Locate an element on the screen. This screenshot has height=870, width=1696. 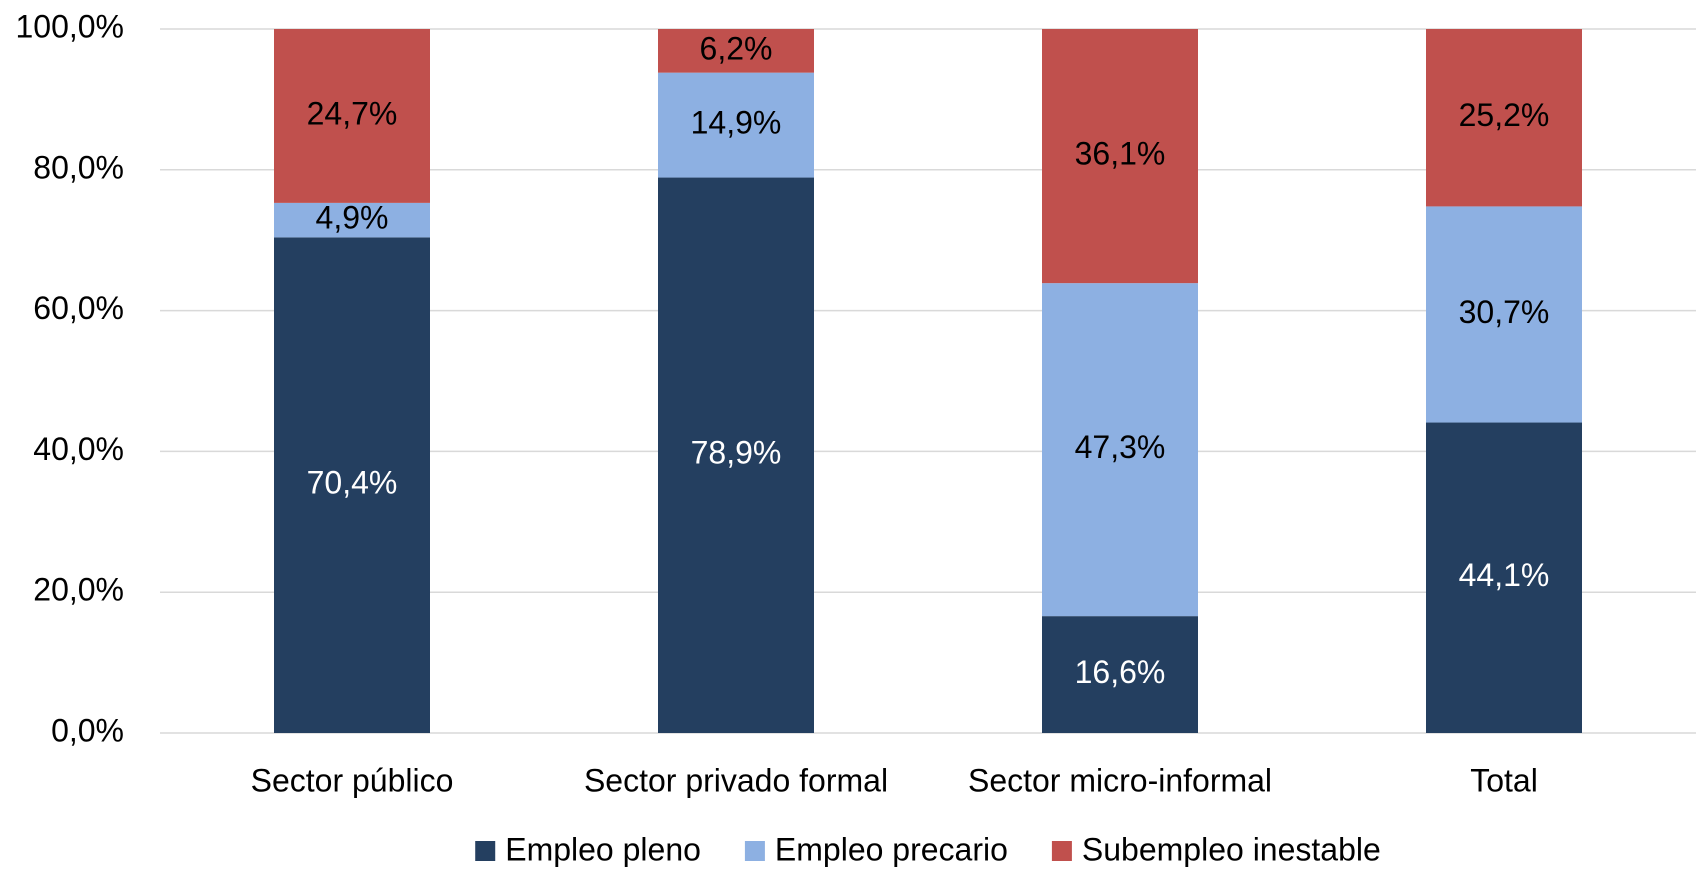
data-label: 4,9% is located at coordinates (352, 218).